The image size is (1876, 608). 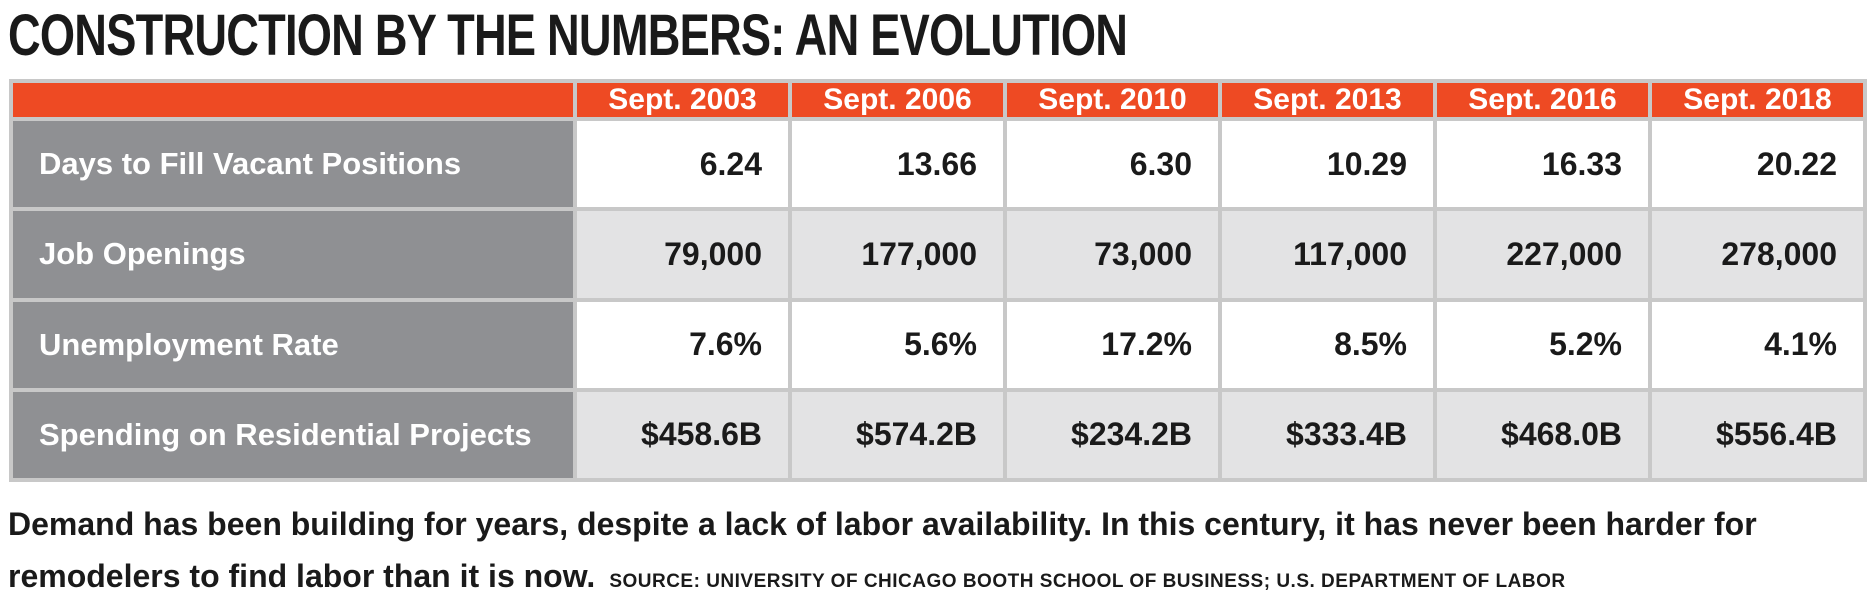 I want to click on row-label: Days to Fill Vacant Positions, so click(x=293, y=164).